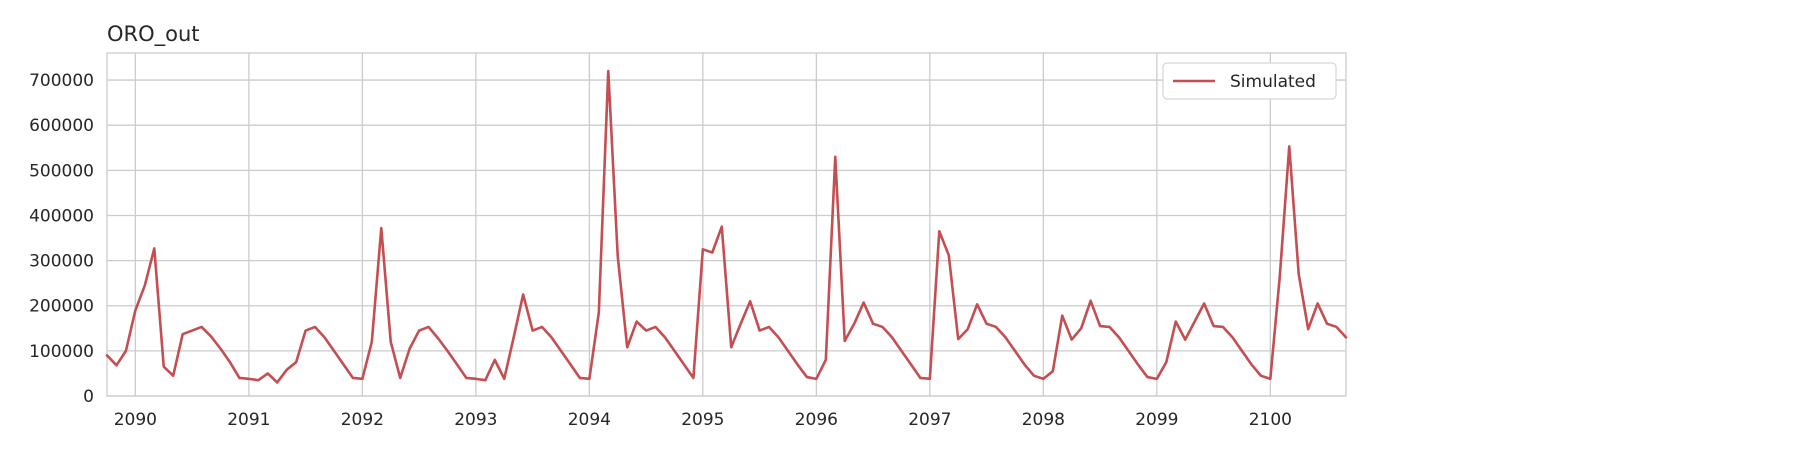 This screenshot has width=1800, height=450. What do you see at coordinates (61, 126) in the screenshot?
I see `y-tick-label: 600000` at bounding box center [61, 126].